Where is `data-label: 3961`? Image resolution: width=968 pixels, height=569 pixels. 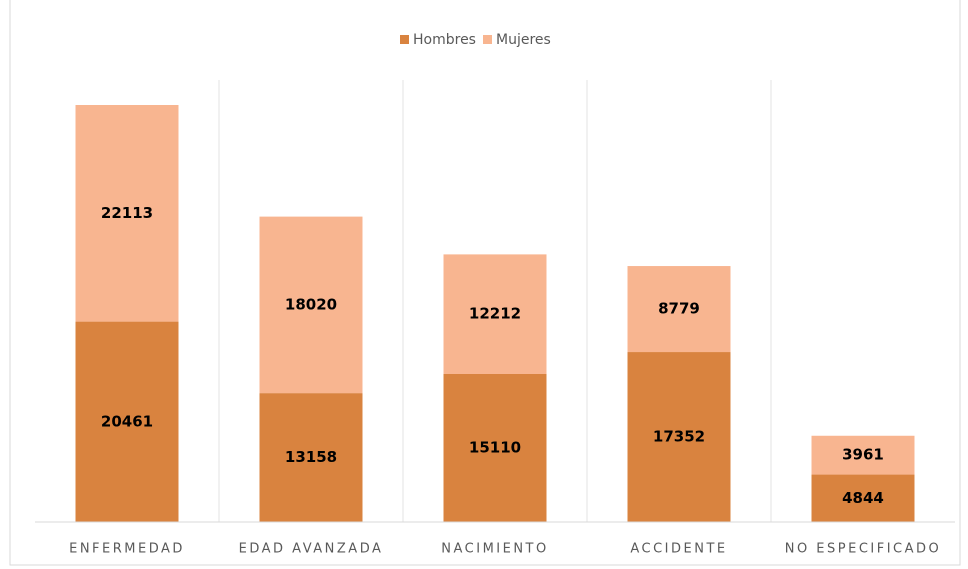 data-label: 3961 is located at coordinates (863, 455).